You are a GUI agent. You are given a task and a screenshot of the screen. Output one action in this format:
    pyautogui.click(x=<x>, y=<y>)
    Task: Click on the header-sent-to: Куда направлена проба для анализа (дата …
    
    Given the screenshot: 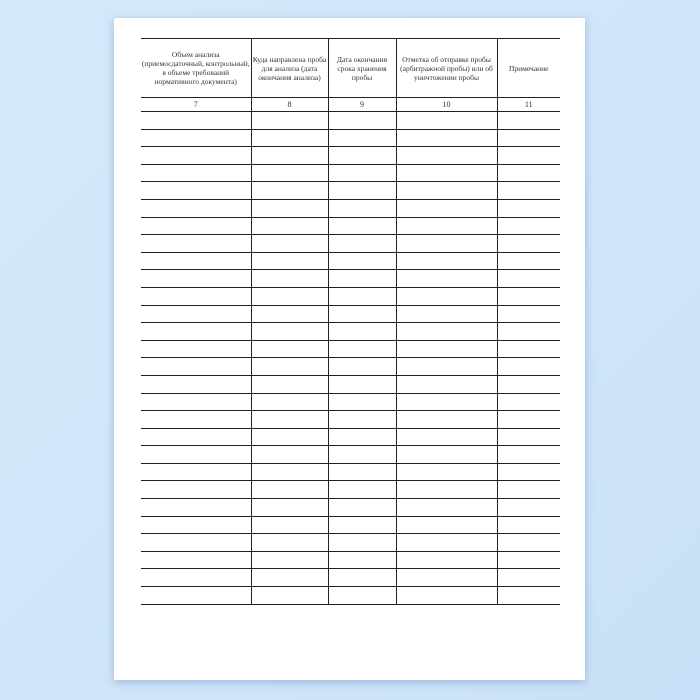 What is the action you would take?
    pyautogui.click(x=289, y=68)
    